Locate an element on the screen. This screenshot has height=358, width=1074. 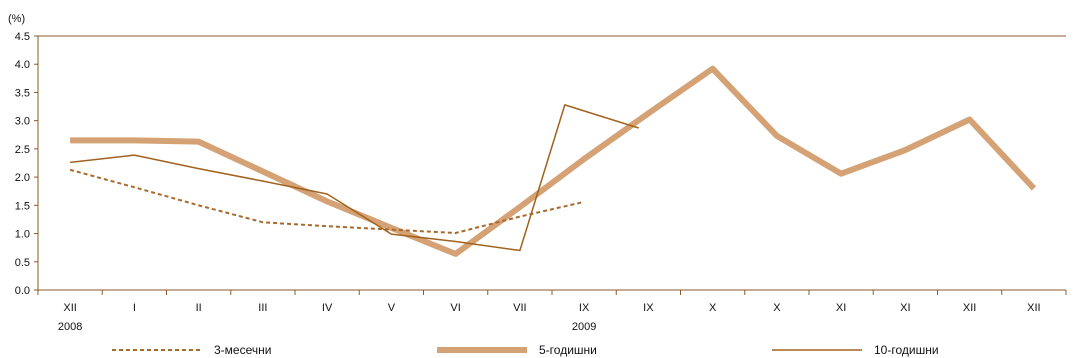
y-tick-label: 4.0 is located at coordinates (22, 65).